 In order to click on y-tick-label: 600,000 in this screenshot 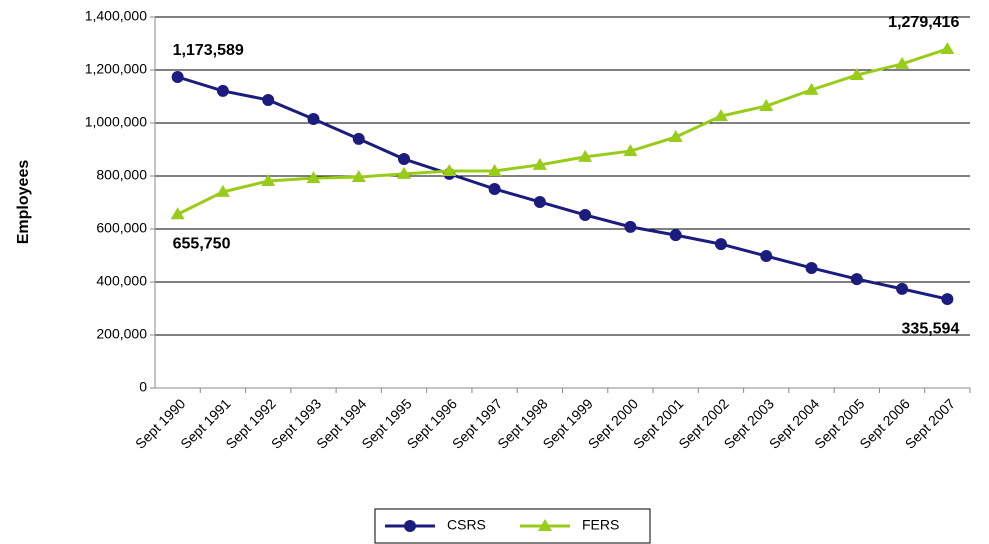, I will do `click(121, 228)`.